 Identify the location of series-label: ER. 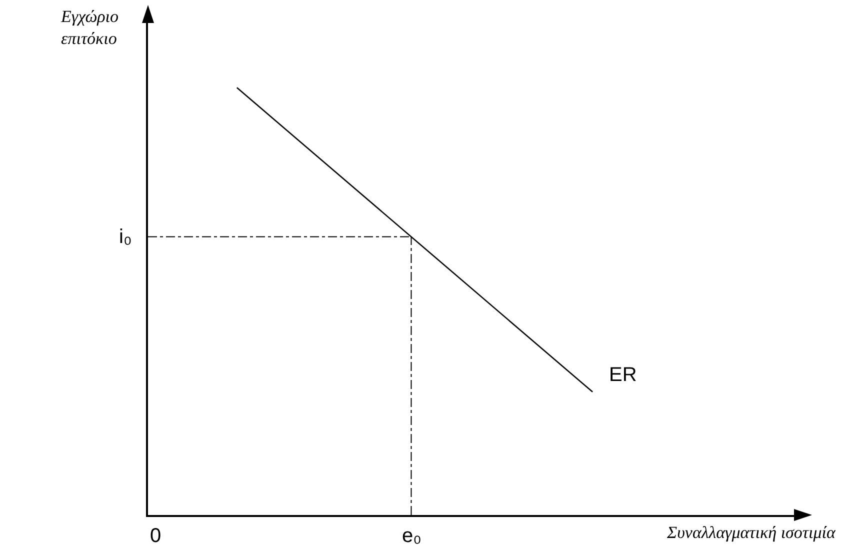
(623, 375).